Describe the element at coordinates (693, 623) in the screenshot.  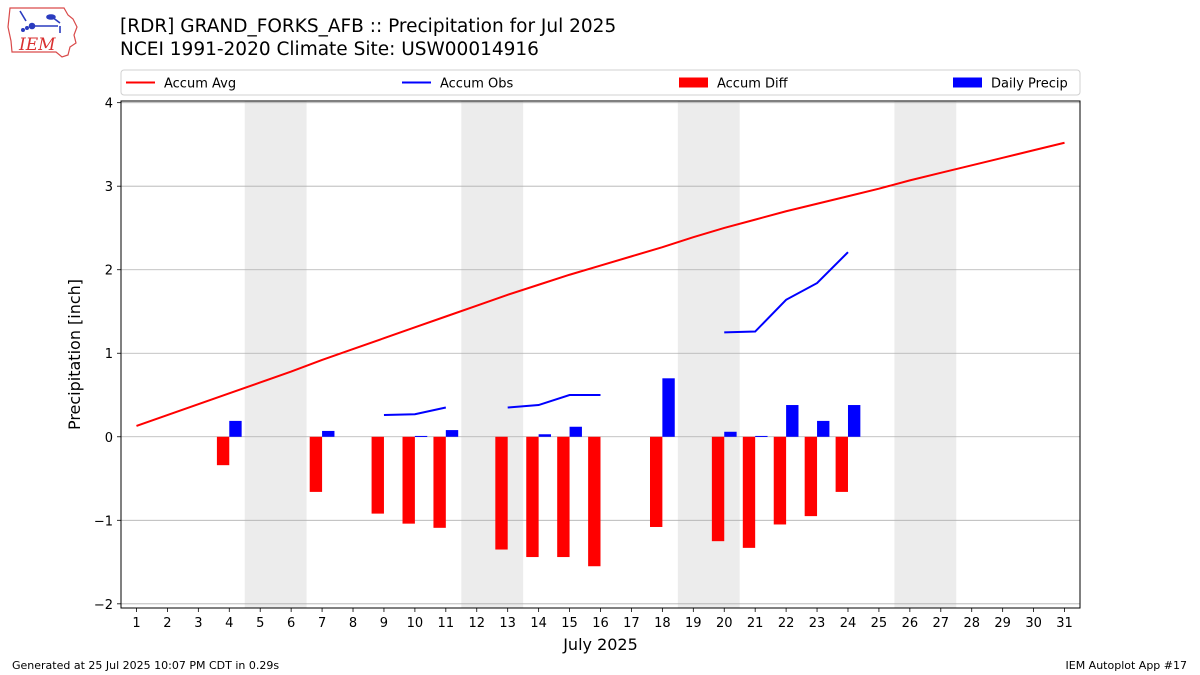
I see `x-tick-label: 19` at that location.